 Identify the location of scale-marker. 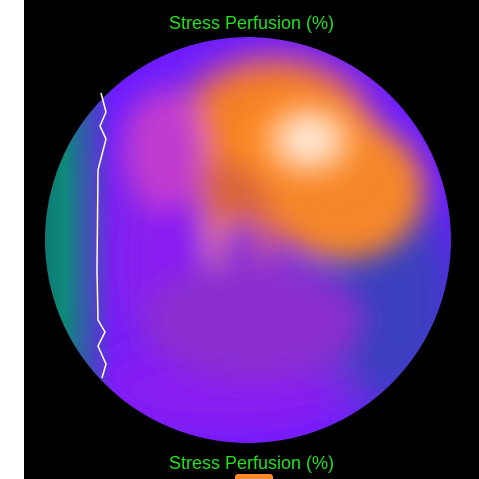
(254, 476).